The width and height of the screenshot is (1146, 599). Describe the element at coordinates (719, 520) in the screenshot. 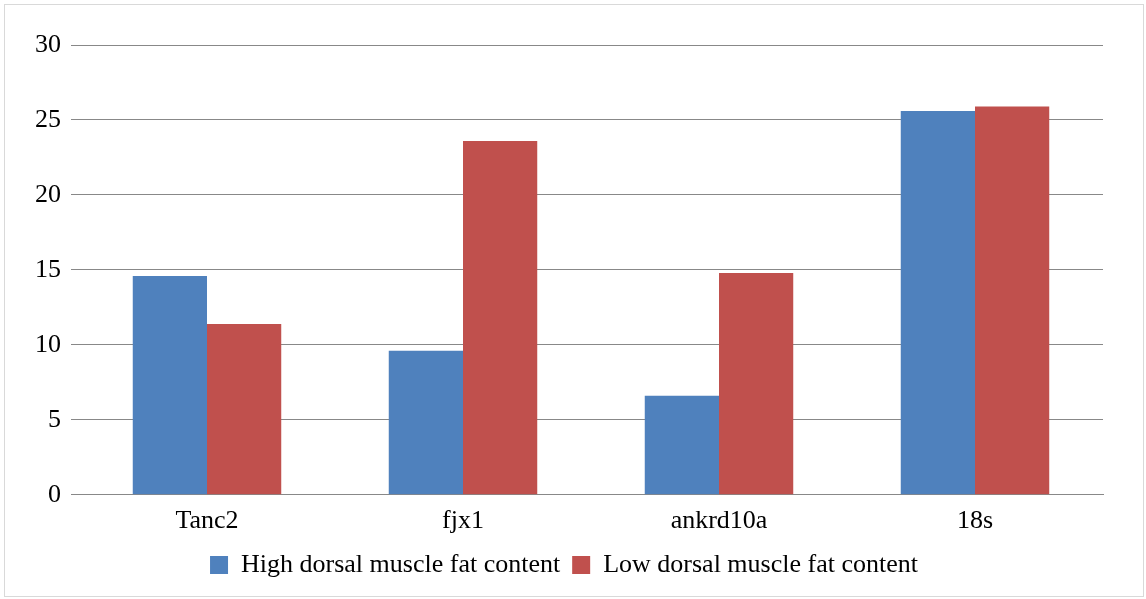

I see `x-tick-label: ankrd10a` at that location.